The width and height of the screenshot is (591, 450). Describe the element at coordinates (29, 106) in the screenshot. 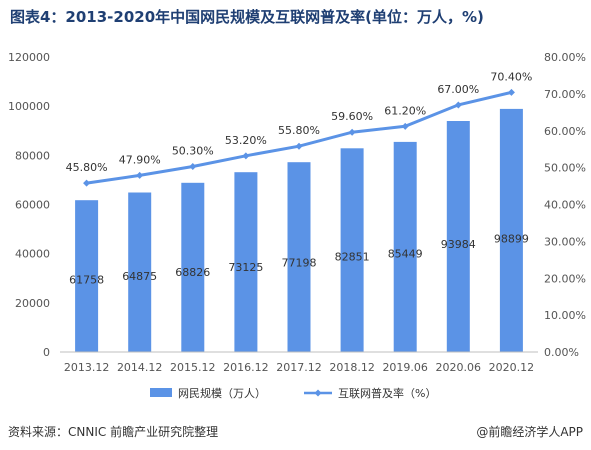

I see `y-left-tick-label: 100000` at that location.